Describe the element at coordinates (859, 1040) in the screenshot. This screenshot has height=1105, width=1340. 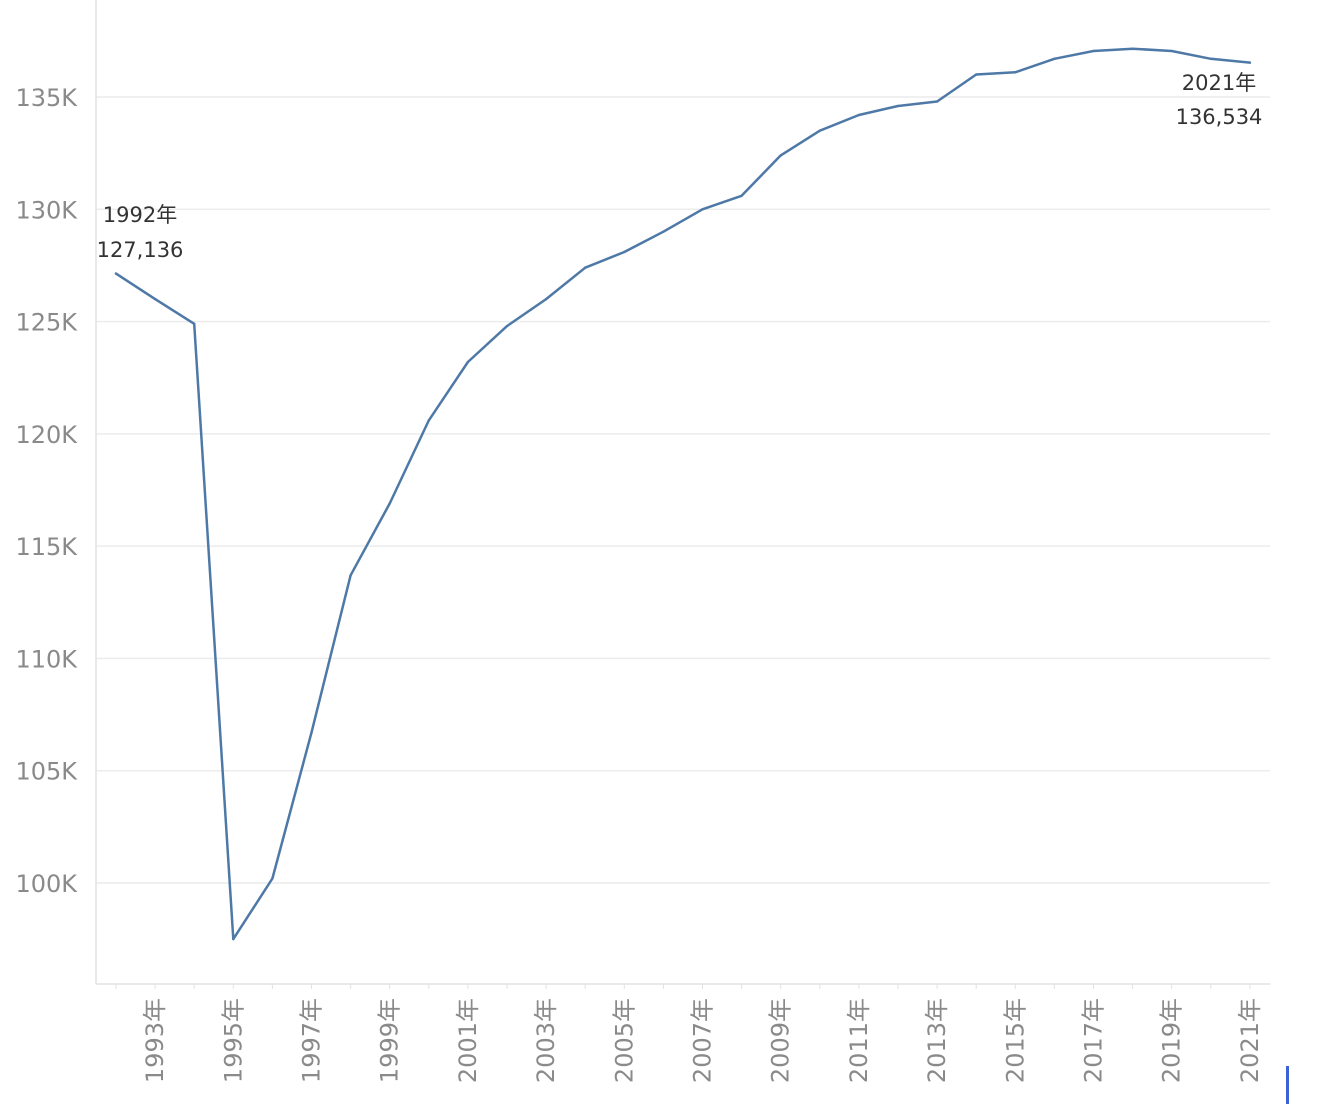
I see `x-tick-label: 2011年` at that location.